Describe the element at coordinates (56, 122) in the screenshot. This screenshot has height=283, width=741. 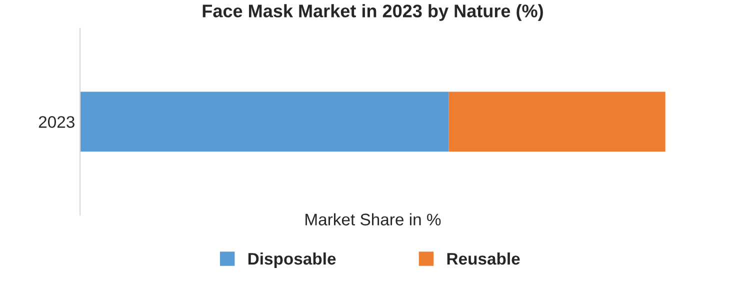
I see `y-tick-label: 2023` at that location.